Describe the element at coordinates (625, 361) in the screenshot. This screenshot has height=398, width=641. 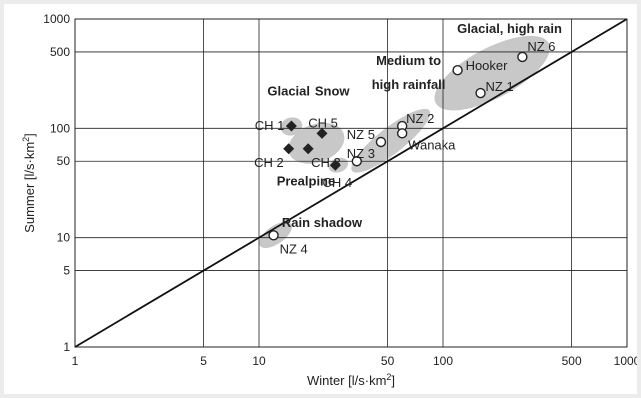
I see `x-tick-label-6: 1000` at that location.